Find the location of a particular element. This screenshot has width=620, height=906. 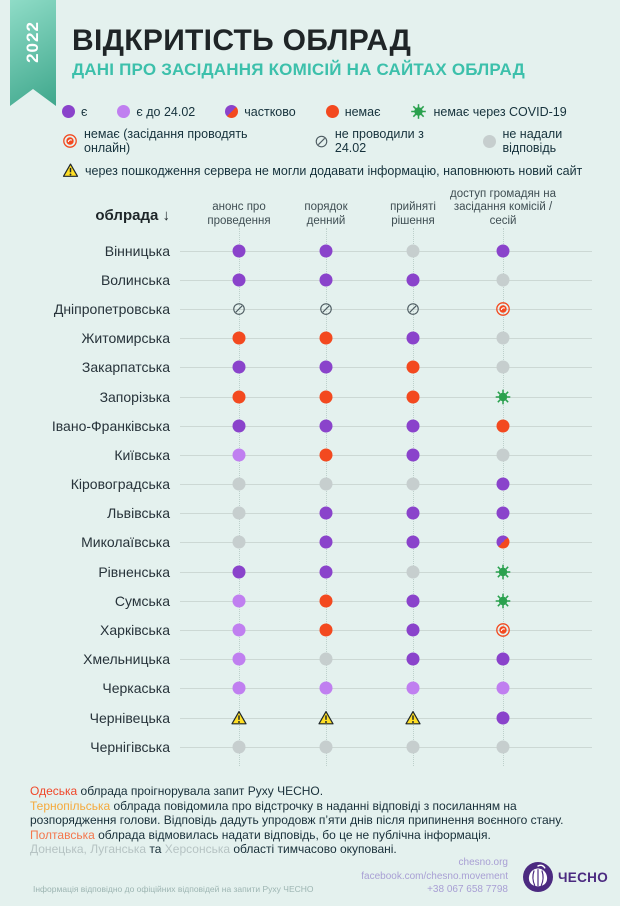

table-row: Дніпропетровська is located at coordinates (310, 308).